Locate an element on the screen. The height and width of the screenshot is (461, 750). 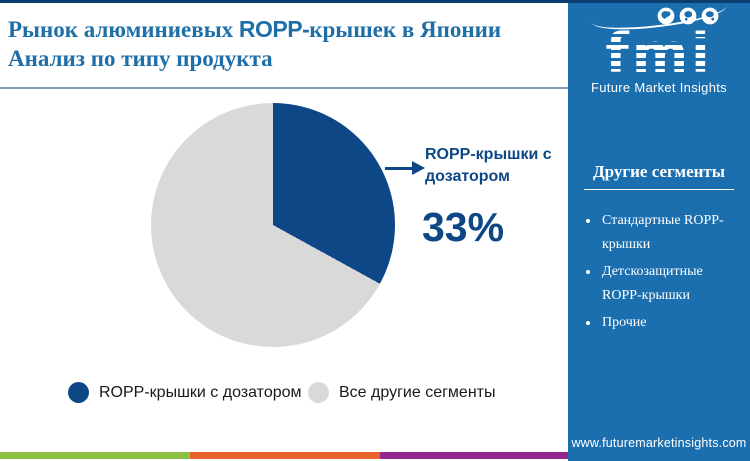
strip-orange is located at coordinates (285, 455).